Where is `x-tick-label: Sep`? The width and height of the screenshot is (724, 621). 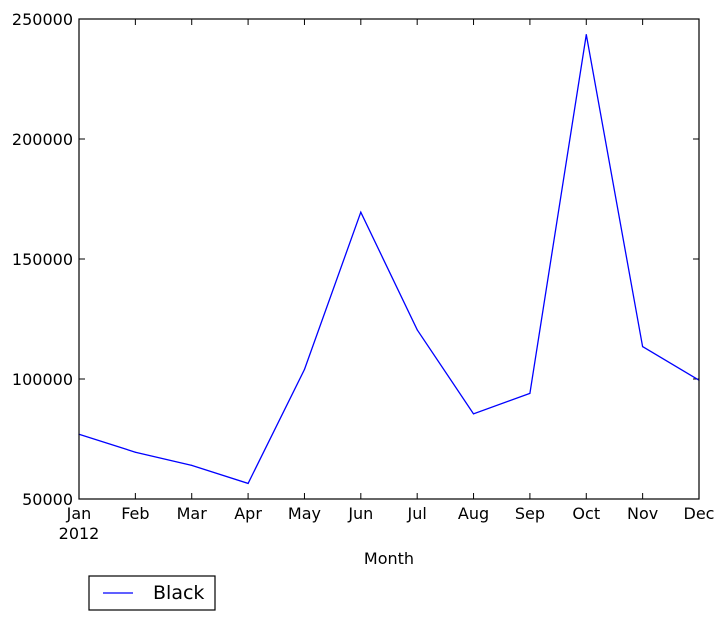
x-tick-label: Sep is located at coordinates (530, 513).